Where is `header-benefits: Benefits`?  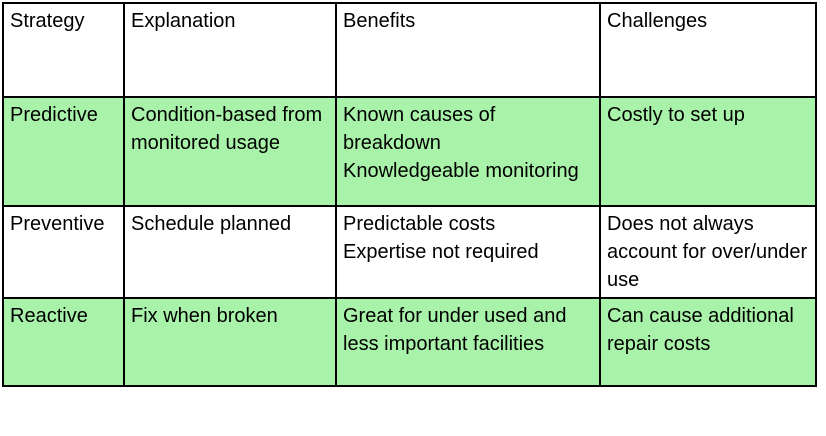
header-benefits: Benefits is located at coordinates (468, 50).